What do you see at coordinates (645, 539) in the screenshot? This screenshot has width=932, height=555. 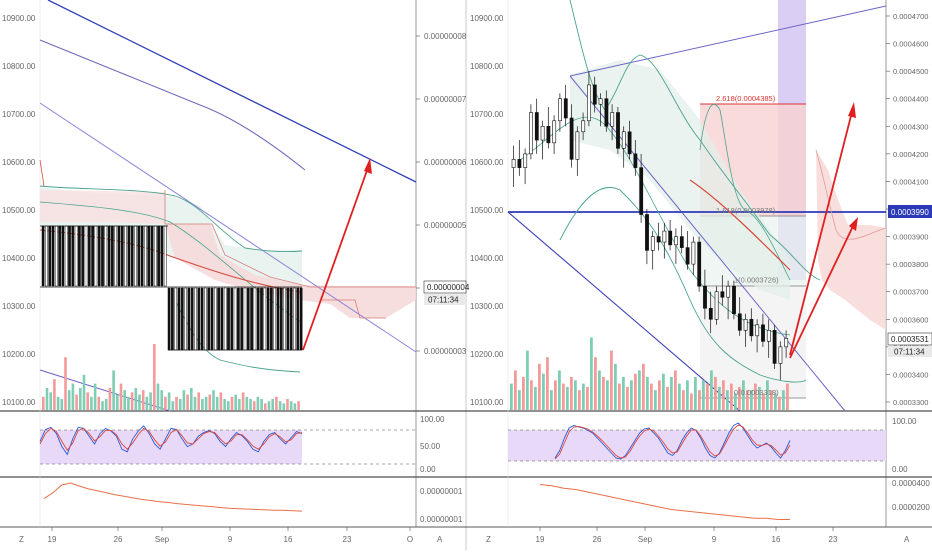 I see `right-time-tick: Sep` at bounding box center [645, 539].